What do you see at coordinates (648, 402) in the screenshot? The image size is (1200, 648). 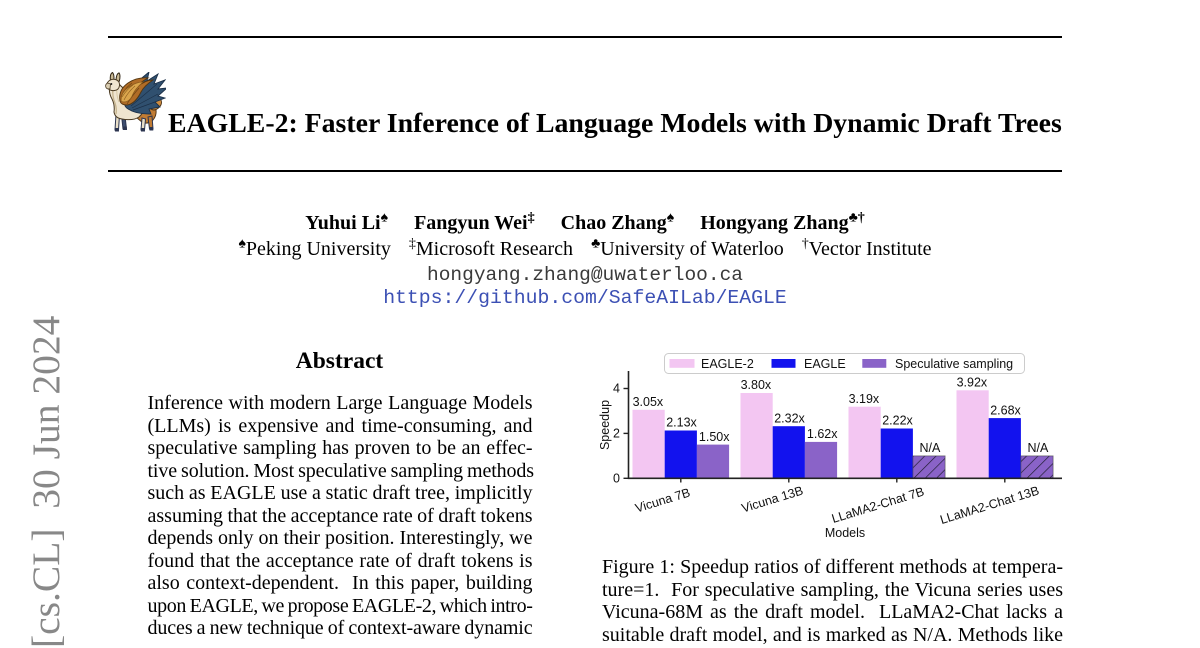 I see `svg-text: 3.05x` at bounding box center [648, 402].